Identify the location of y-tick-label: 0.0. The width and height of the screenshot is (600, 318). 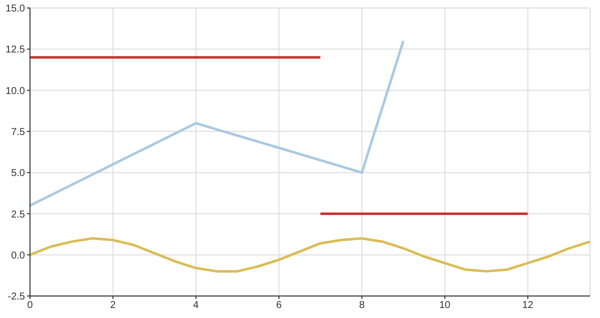
(18, 256).